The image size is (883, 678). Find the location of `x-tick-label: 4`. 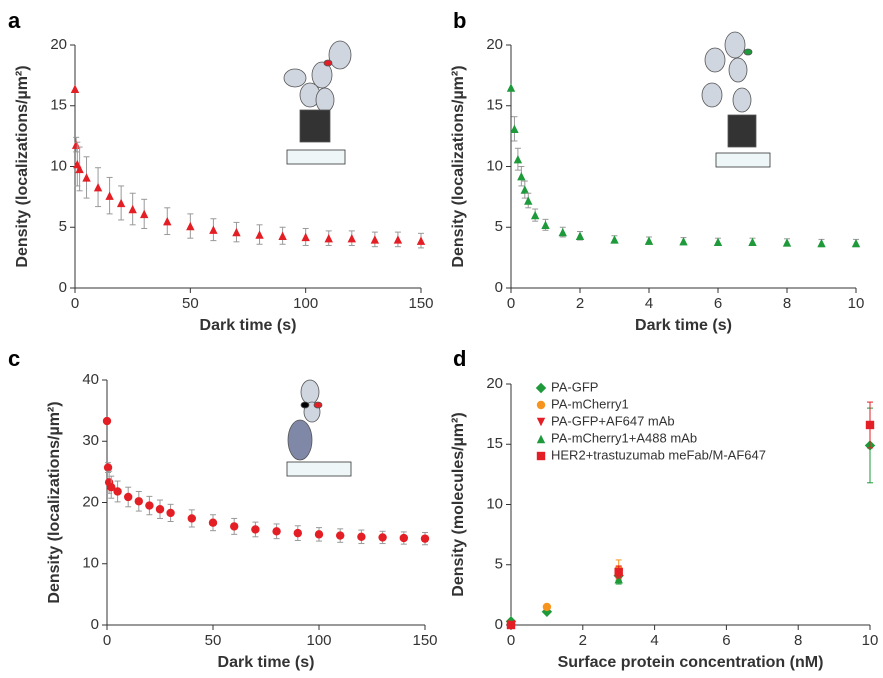

x-tick-label: 4 is located at coordinates (649, 303).